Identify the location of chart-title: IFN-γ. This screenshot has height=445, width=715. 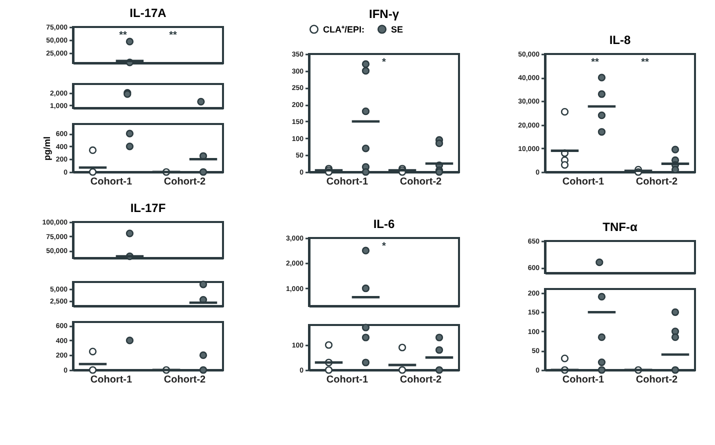
(384, 14).